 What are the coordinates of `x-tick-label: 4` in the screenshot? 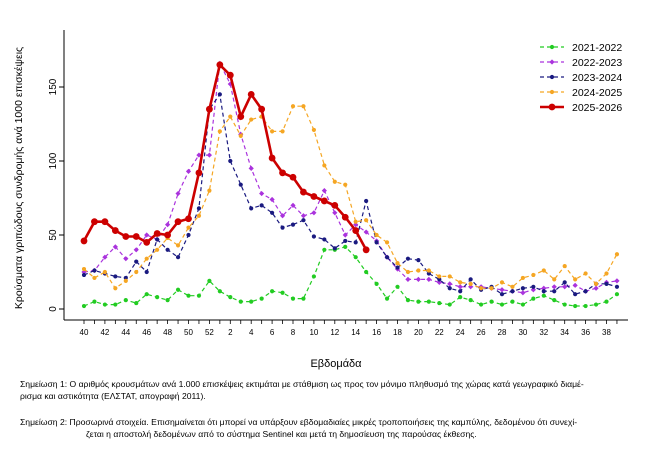 It's located at (251, 332).